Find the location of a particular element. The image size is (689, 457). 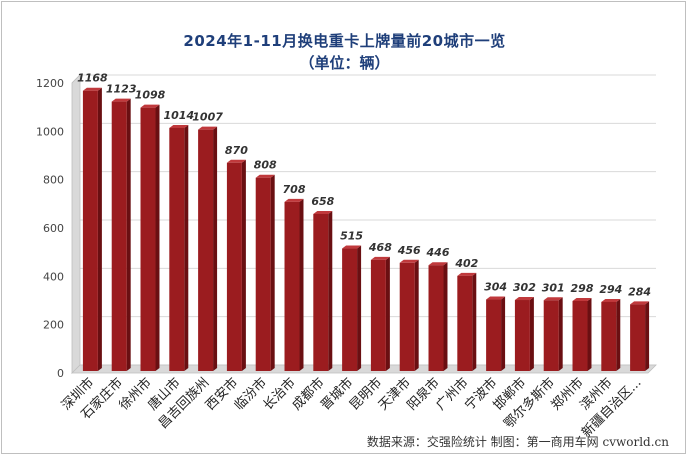

data-label: 284 is located at coordinates (639, 291).